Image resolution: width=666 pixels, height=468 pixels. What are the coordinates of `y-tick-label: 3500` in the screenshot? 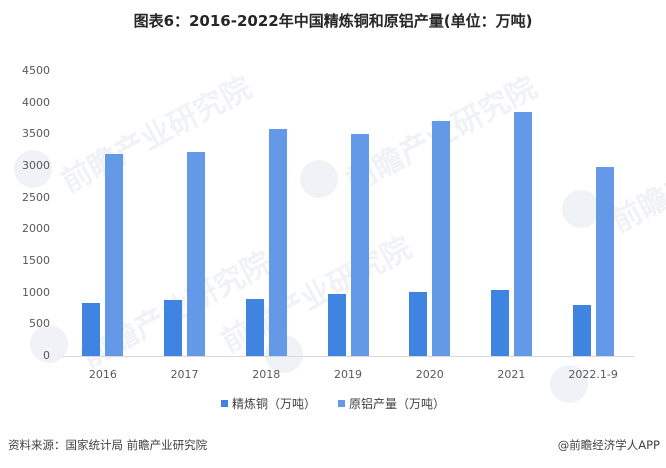 It's located at (36, 134).